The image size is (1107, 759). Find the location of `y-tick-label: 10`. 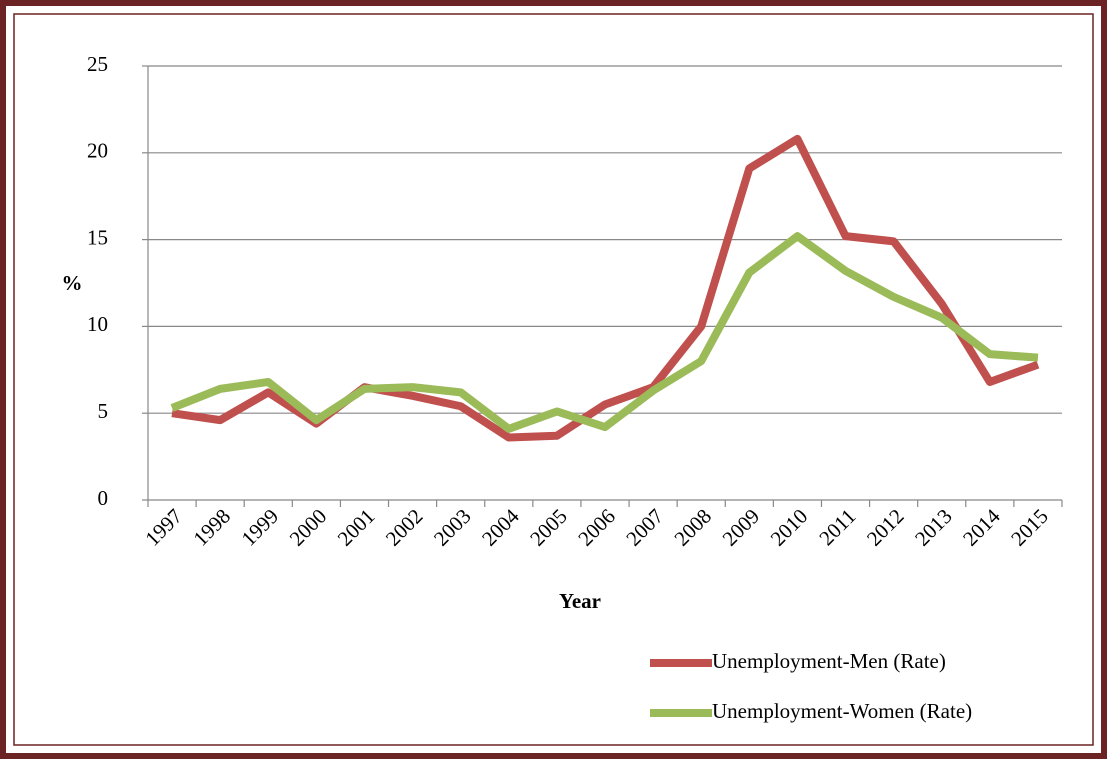

y-tick-label: 10 is located at coordinates (97, 324).